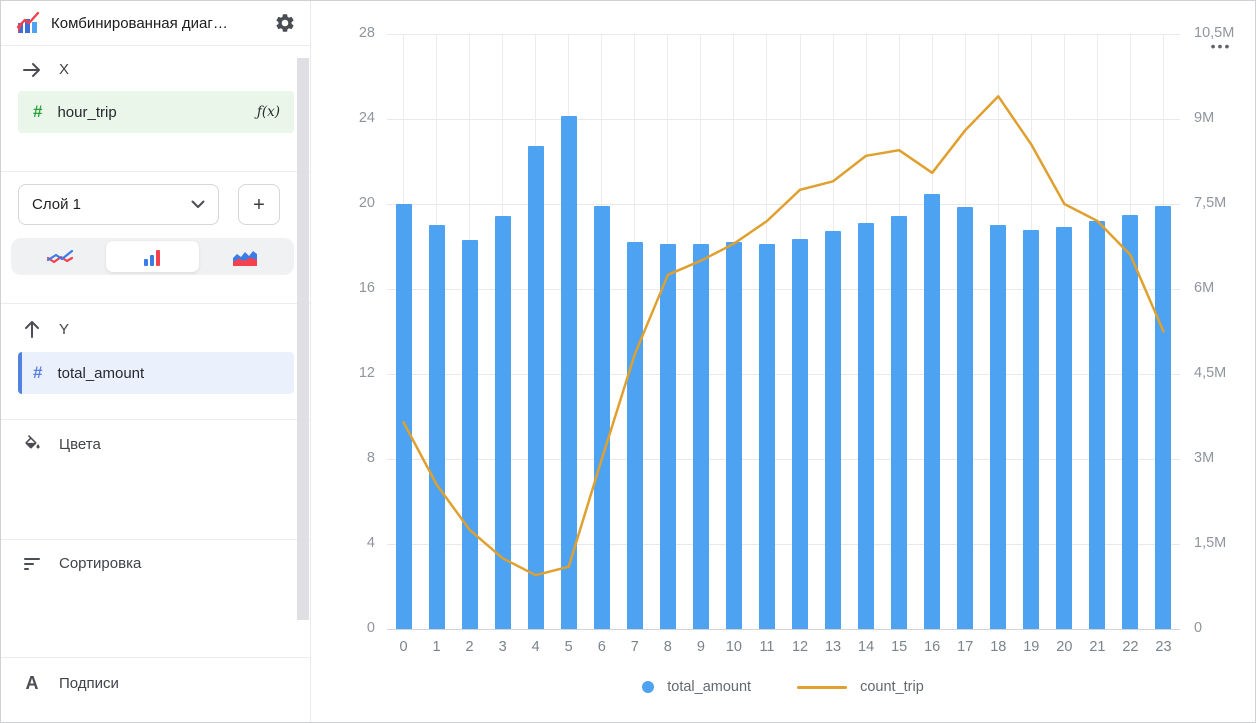 This screenshot has width=1256, height=723. I want to click on x-axis-tick-label: 21, so click(1097, 647).